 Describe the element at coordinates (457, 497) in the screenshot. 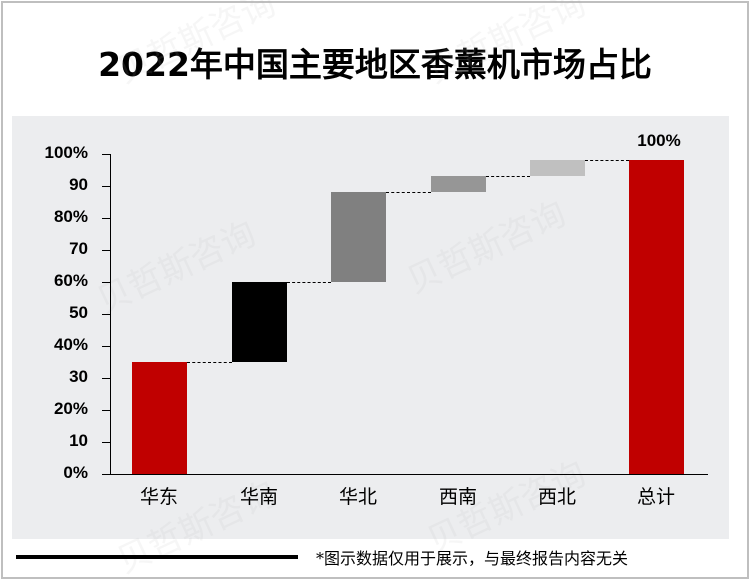

I see `x-category-label: 西南` at that location.